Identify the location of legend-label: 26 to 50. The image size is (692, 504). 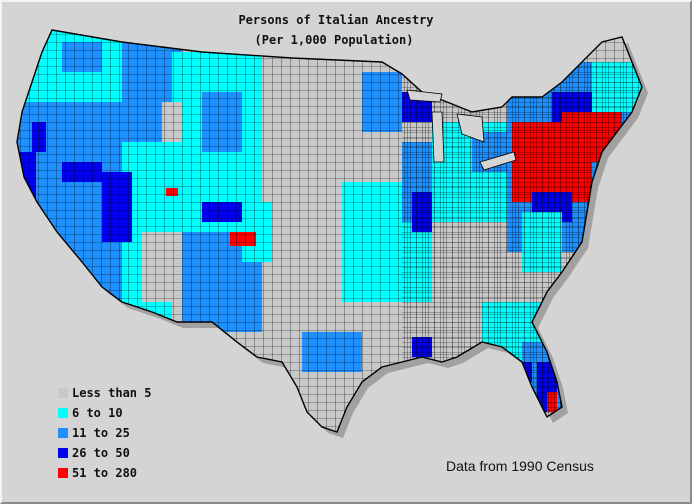
(101, 453).